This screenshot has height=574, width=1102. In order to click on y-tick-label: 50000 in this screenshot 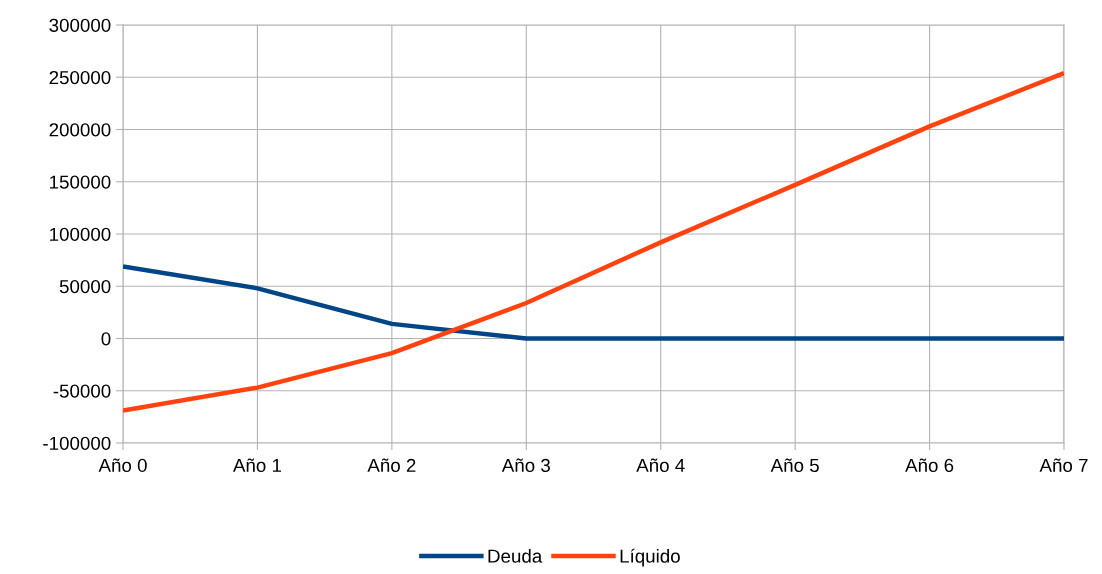, I will do `click(85, 286)`.